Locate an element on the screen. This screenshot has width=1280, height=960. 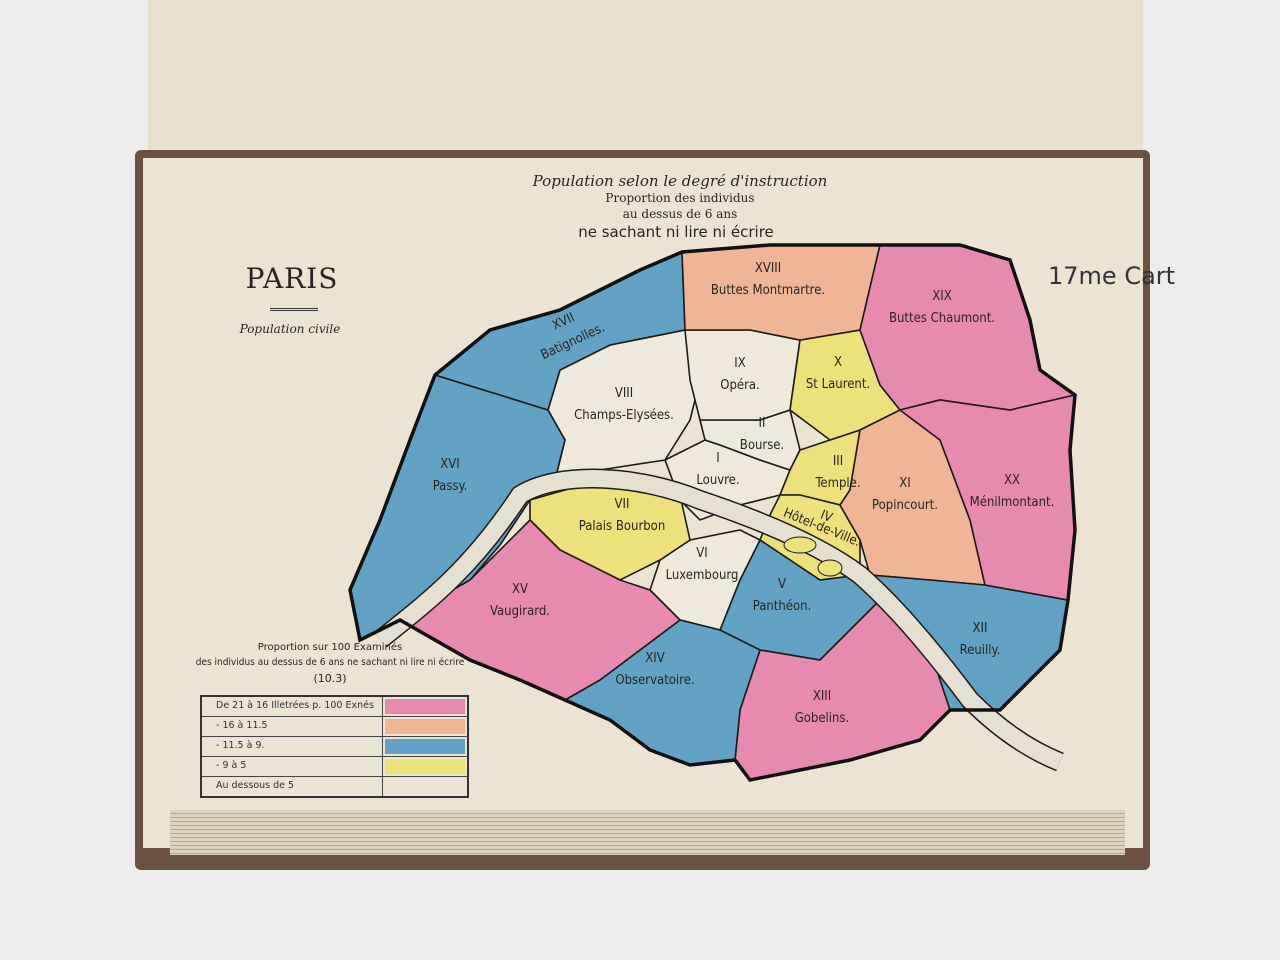
arrondissement-name: Luxembourg is located at coordinates (702, 575).